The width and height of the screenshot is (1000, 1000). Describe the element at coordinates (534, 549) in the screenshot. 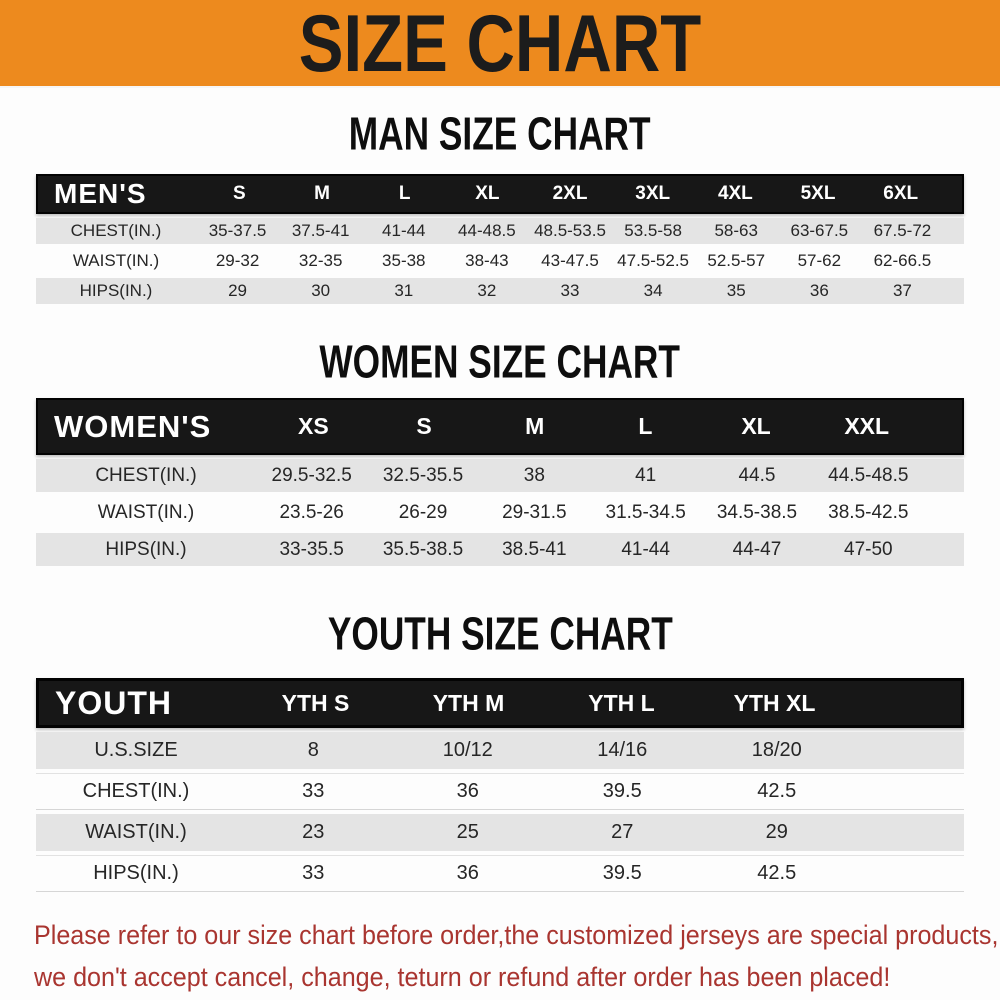

I see `size-value-cell: 38.5-41` at that location.